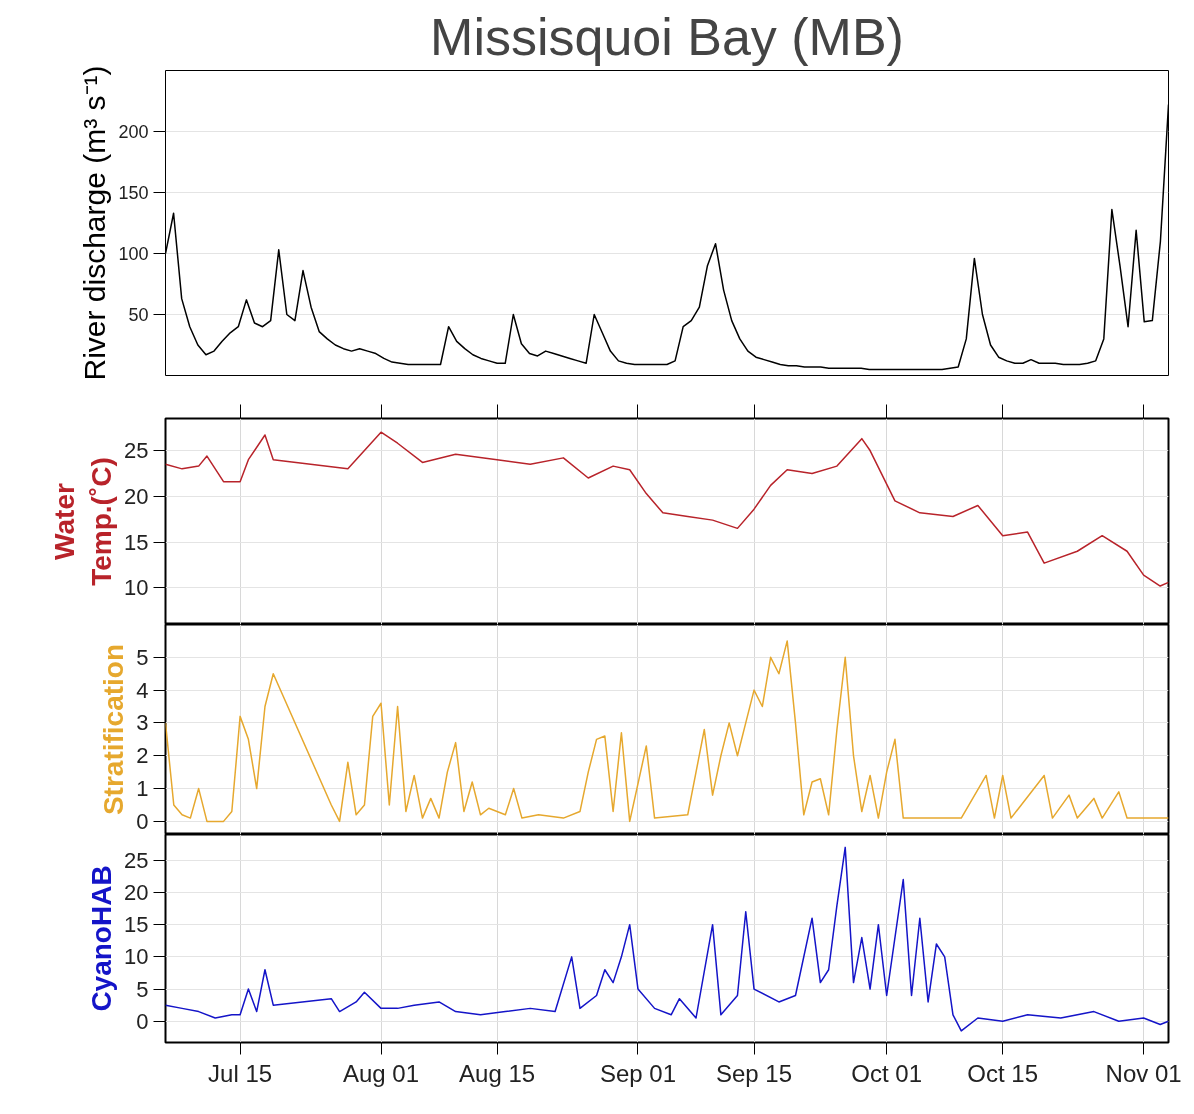  What do you see at coordinates (138, 315) in the screenshot?
I see `y-tick-label: 50` at bounding box center [138, 315].